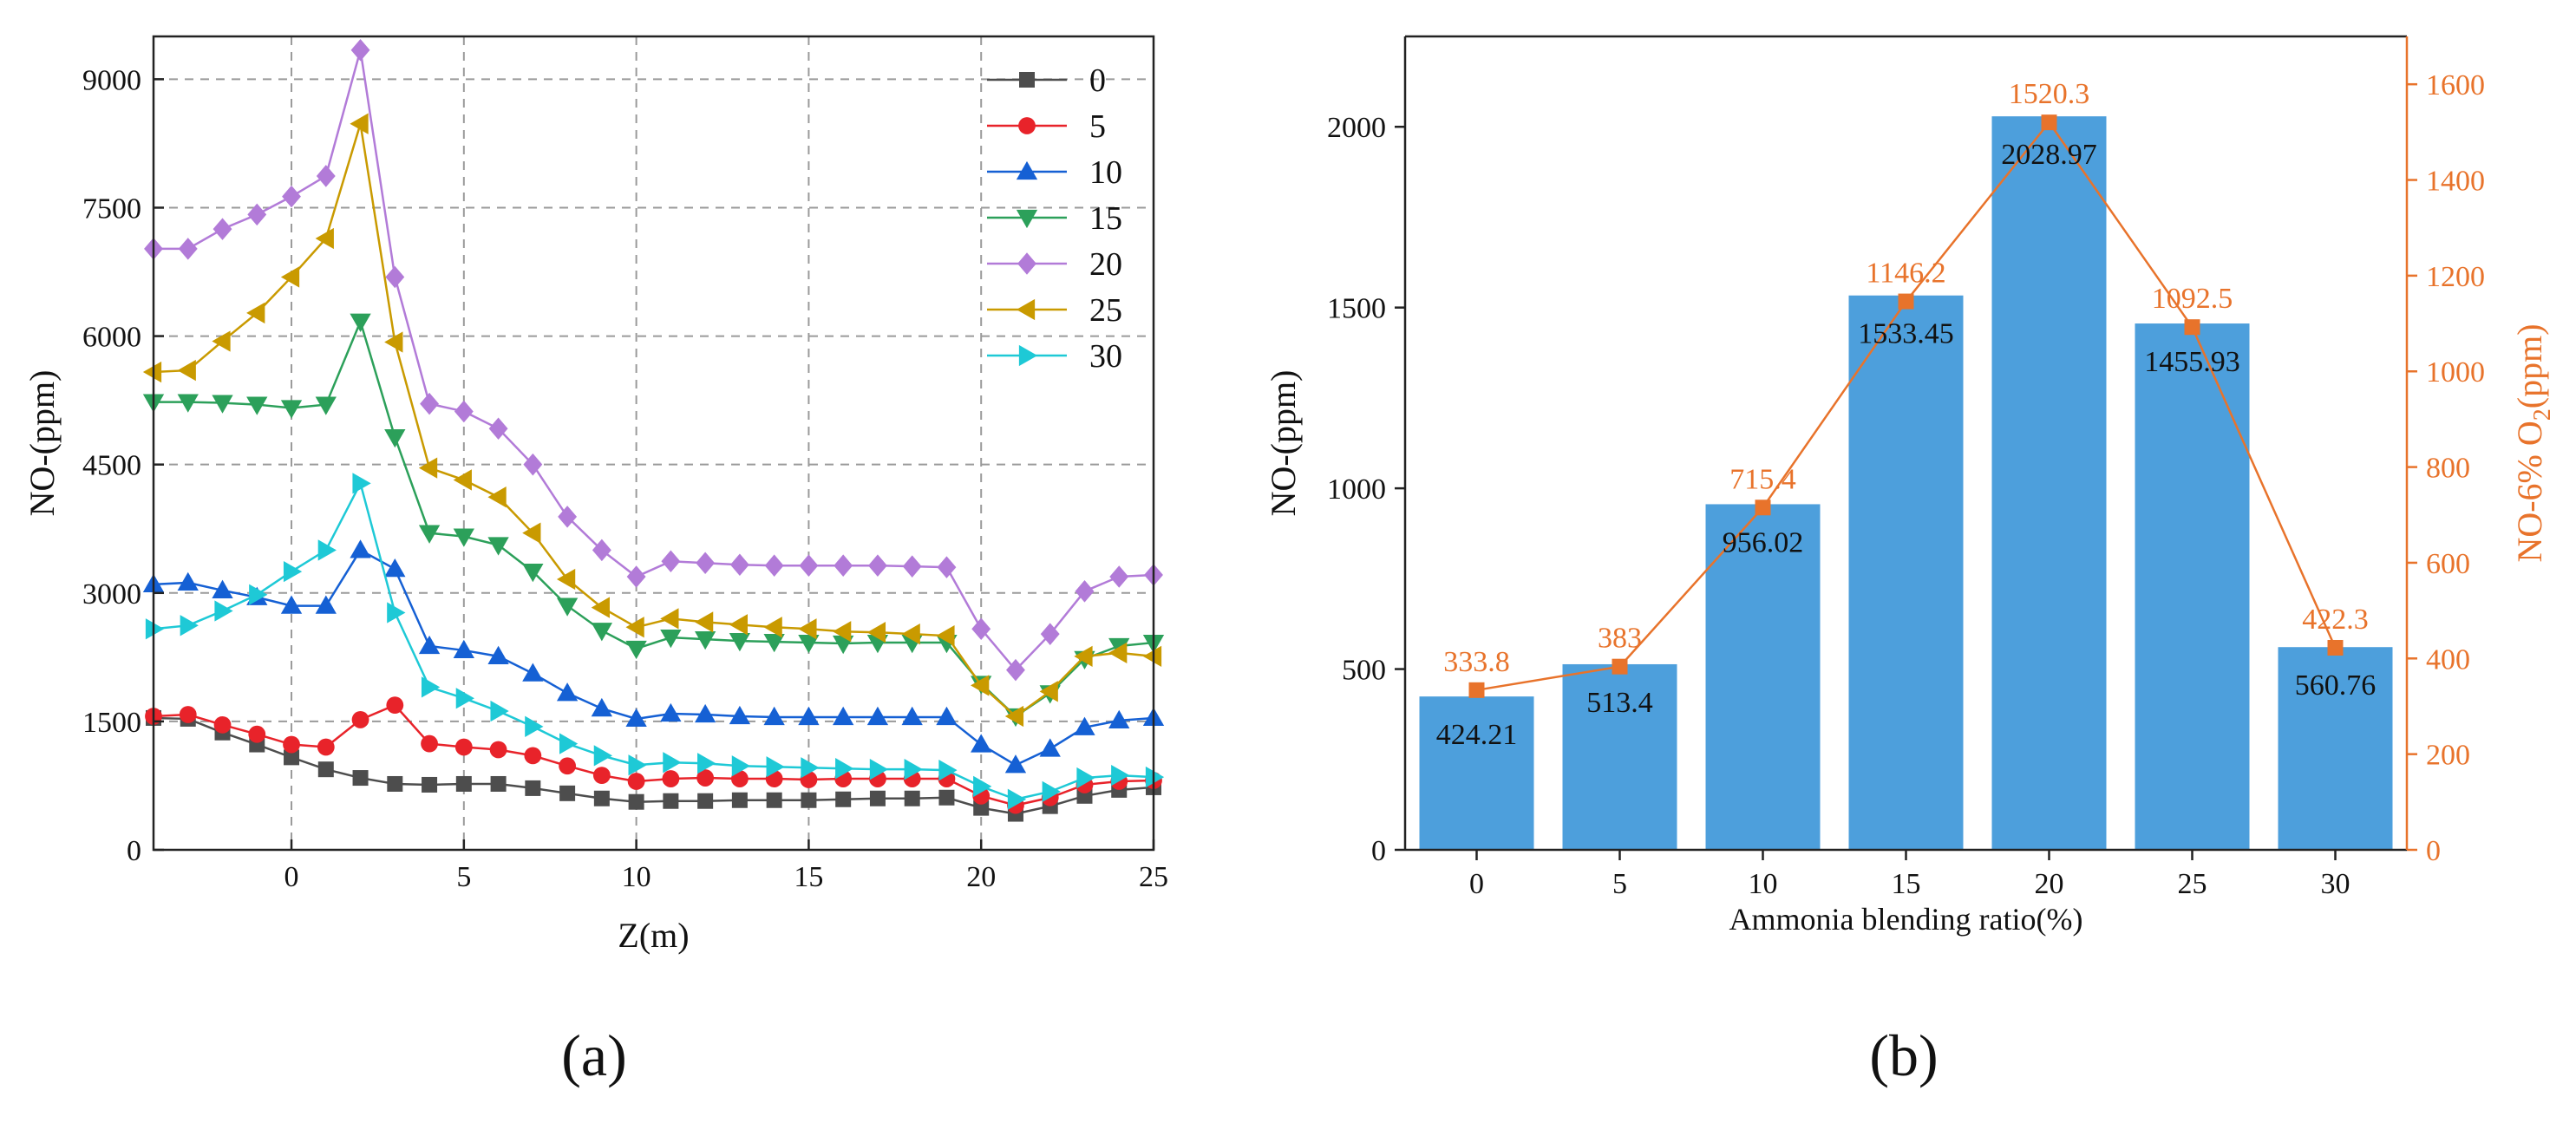  I want to click on y-axis-title-right-subscript: 2, so click(2542, 414).